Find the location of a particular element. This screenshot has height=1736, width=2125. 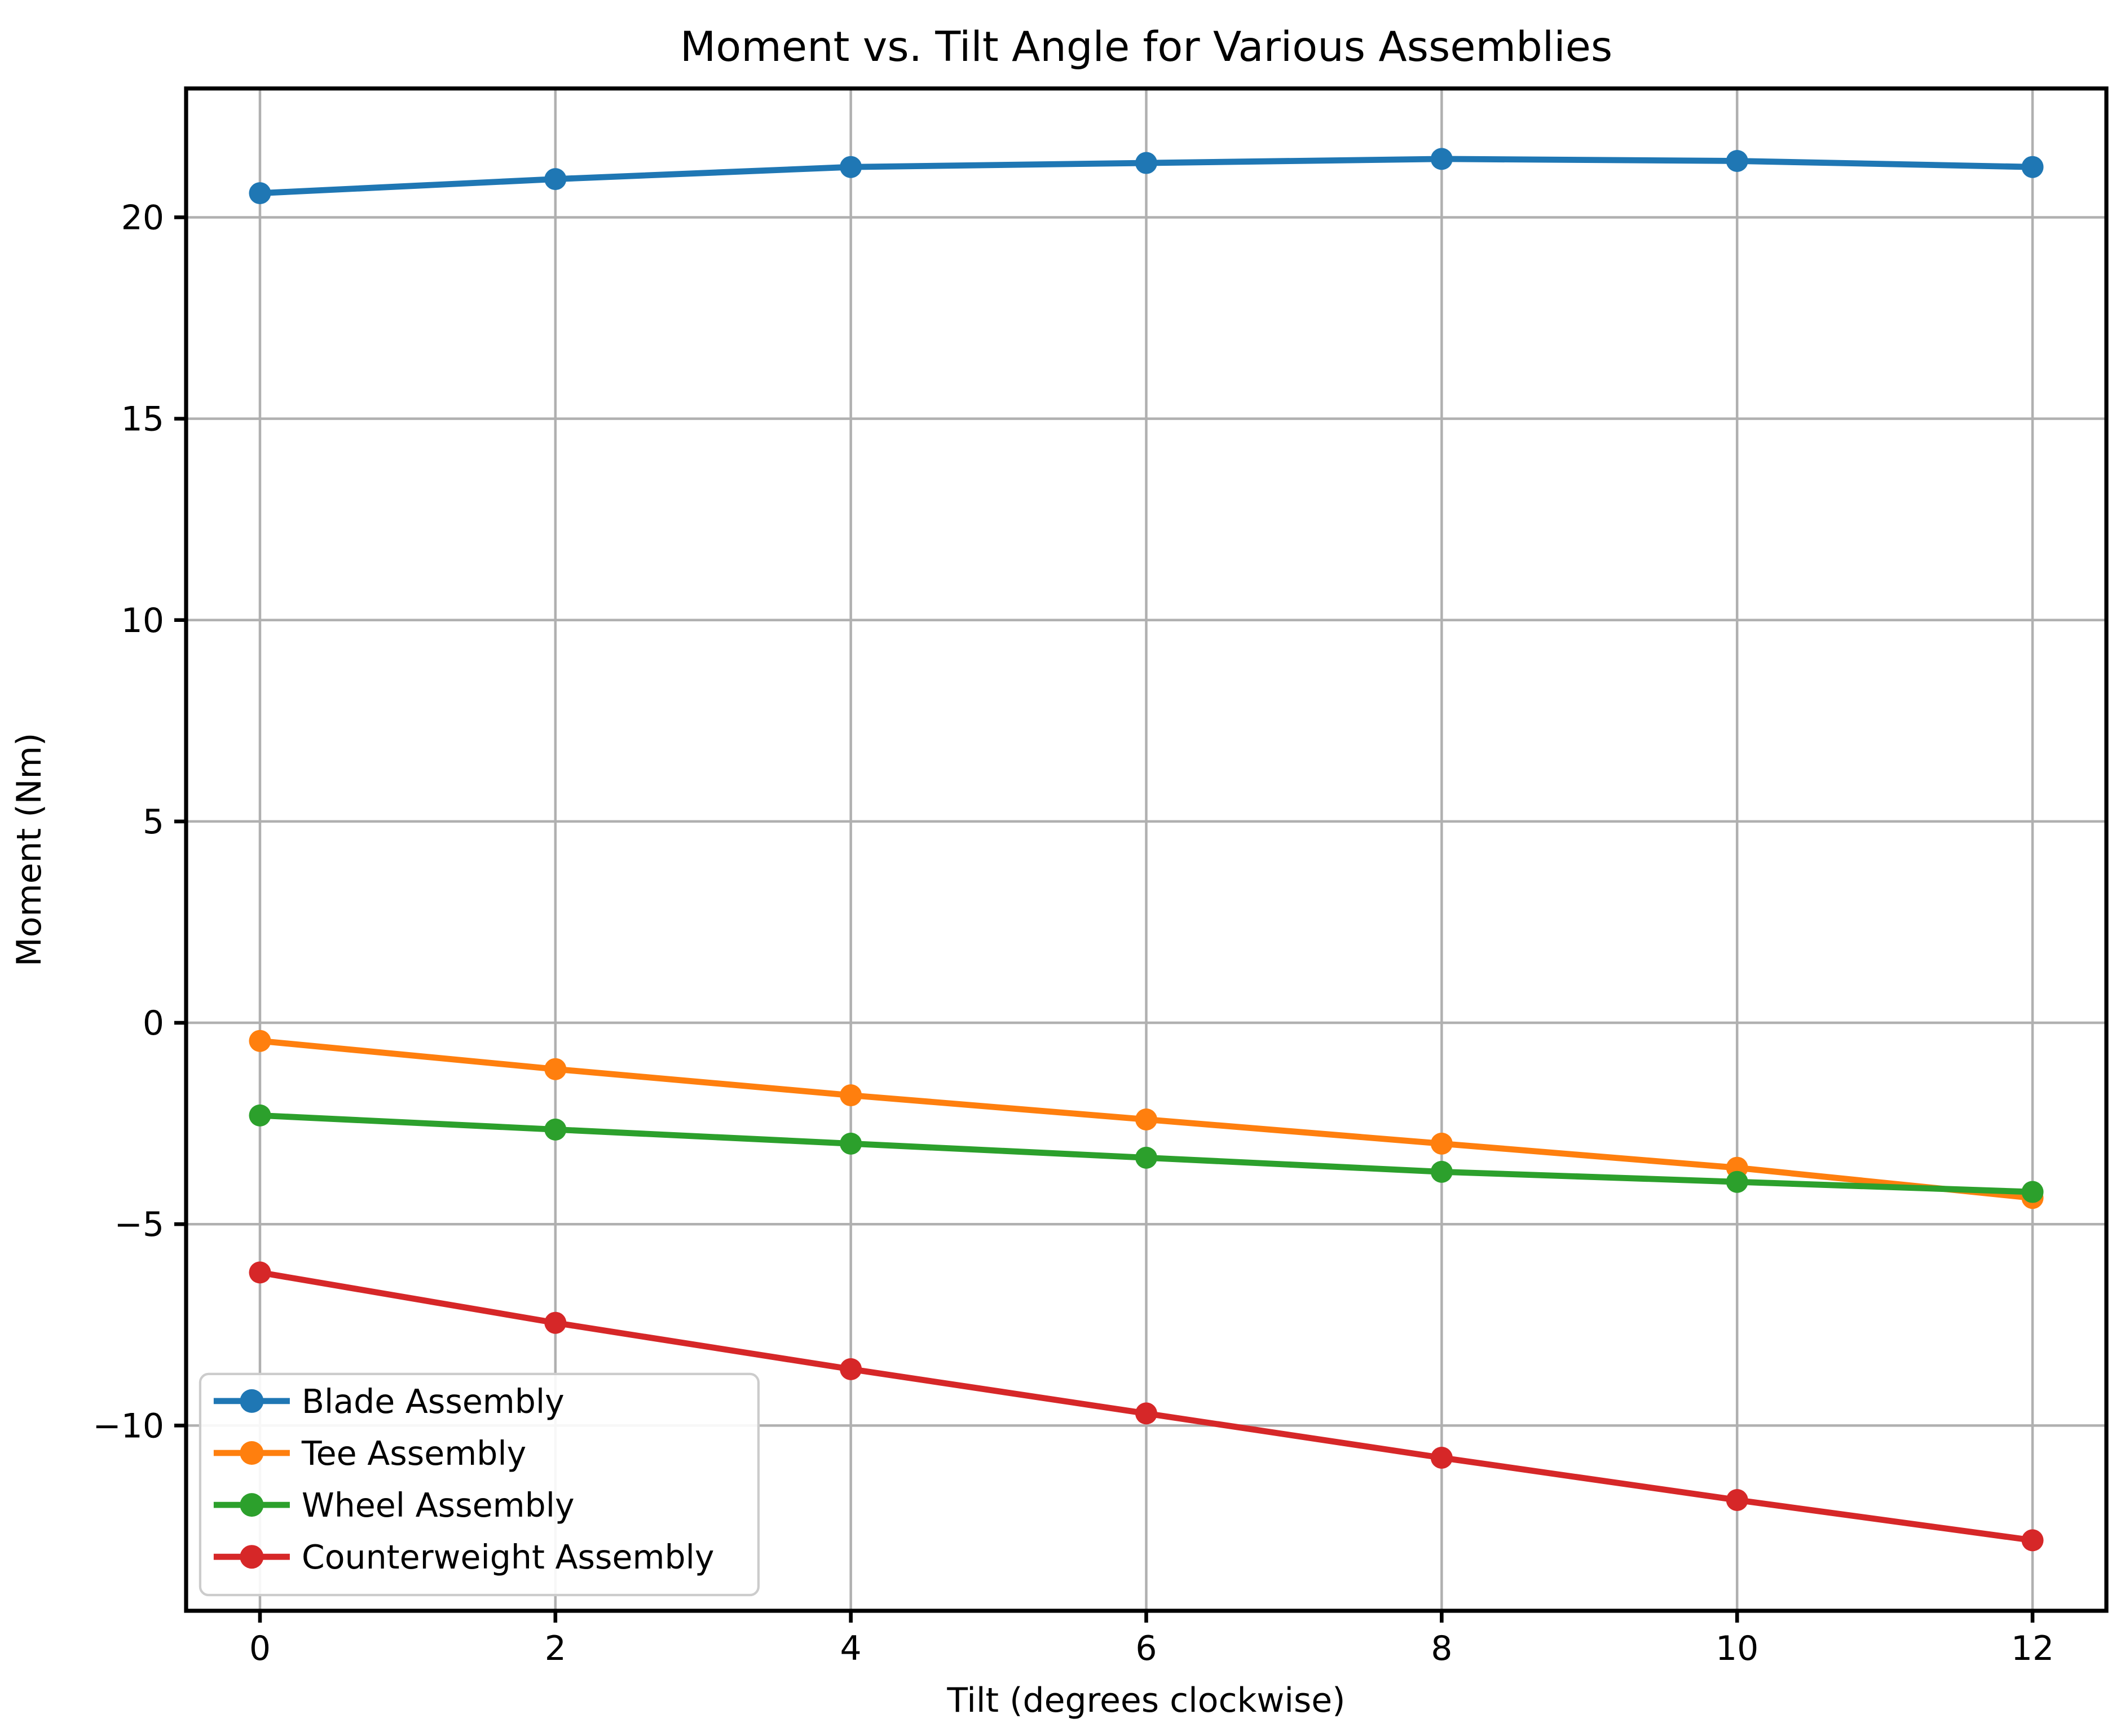

legend-box is located at coordinates (479, 1484).